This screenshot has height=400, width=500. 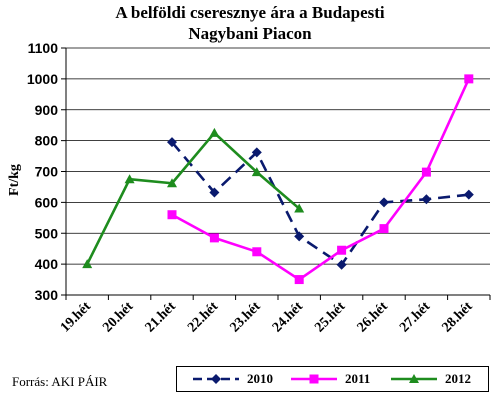 What do you see at coordinates (172, 215) in the screenshot?
I see `point-2011-21.hét` at bounding box center [172, 215].